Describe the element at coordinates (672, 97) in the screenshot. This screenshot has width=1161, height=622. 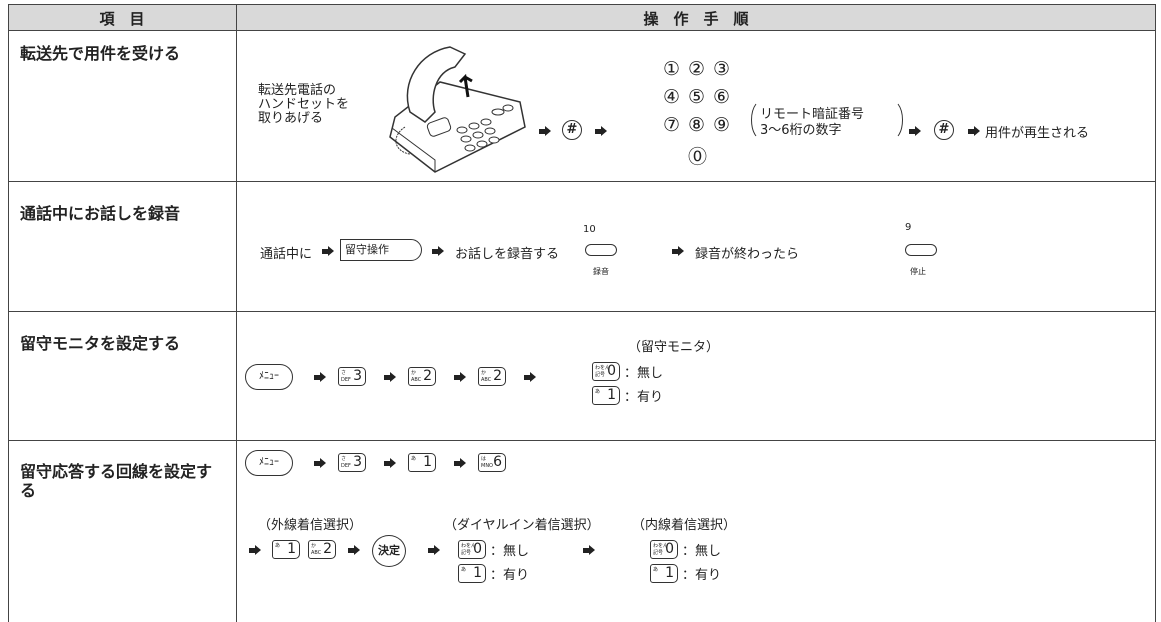
I see `digit: ④` at that location.